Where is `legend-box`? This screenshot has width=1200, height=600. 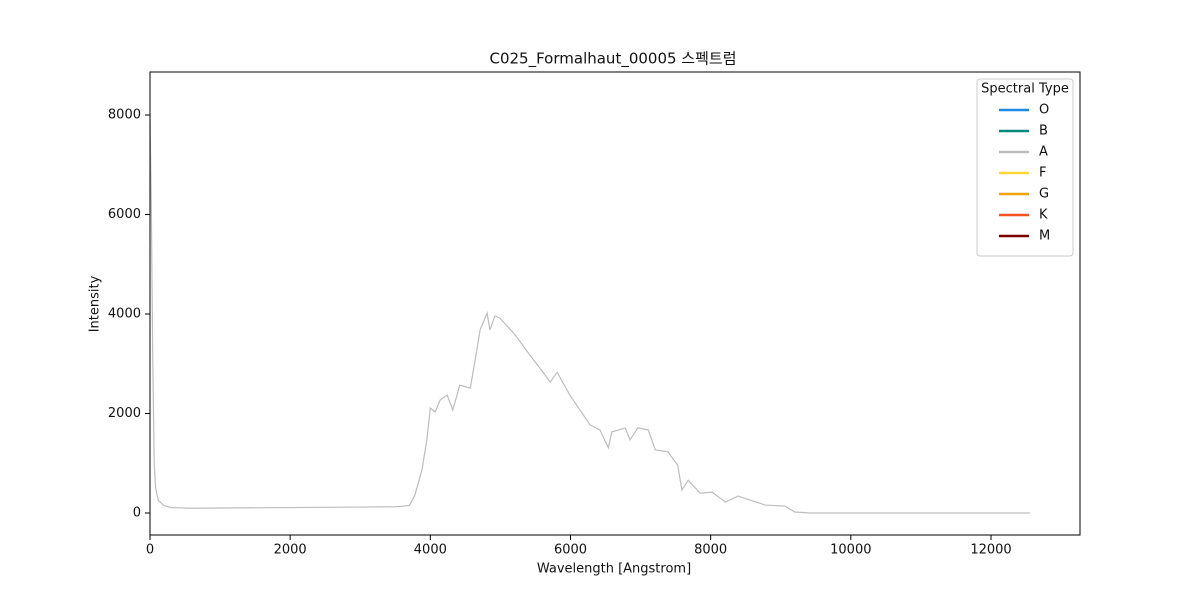
legend-box is located at coordinates (1025, 167).